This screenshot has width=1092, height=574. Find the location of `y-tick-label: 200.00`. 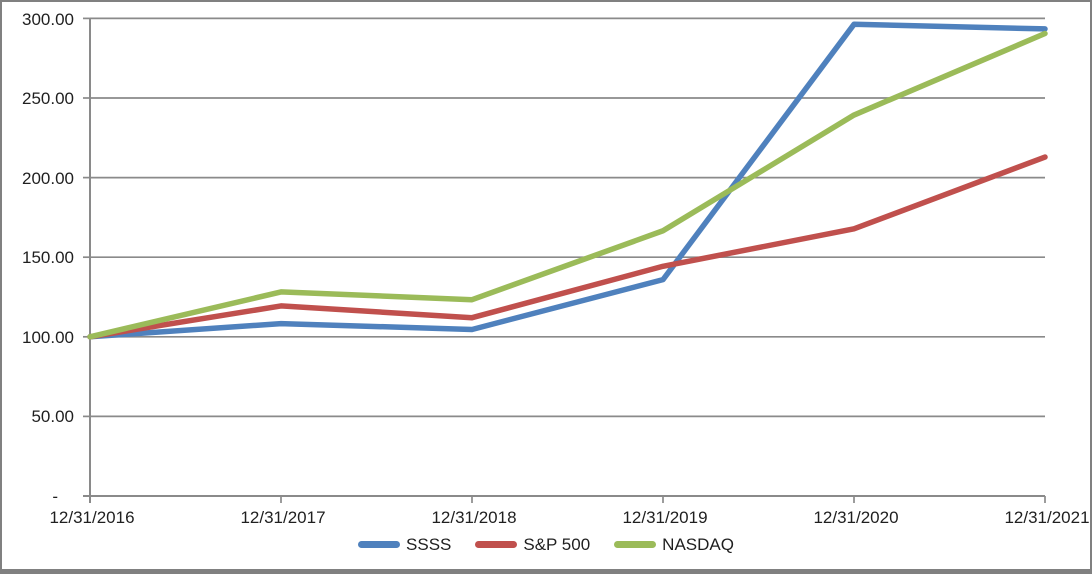

y-tick-label: 200.00 is located at coordinates (48, 178).